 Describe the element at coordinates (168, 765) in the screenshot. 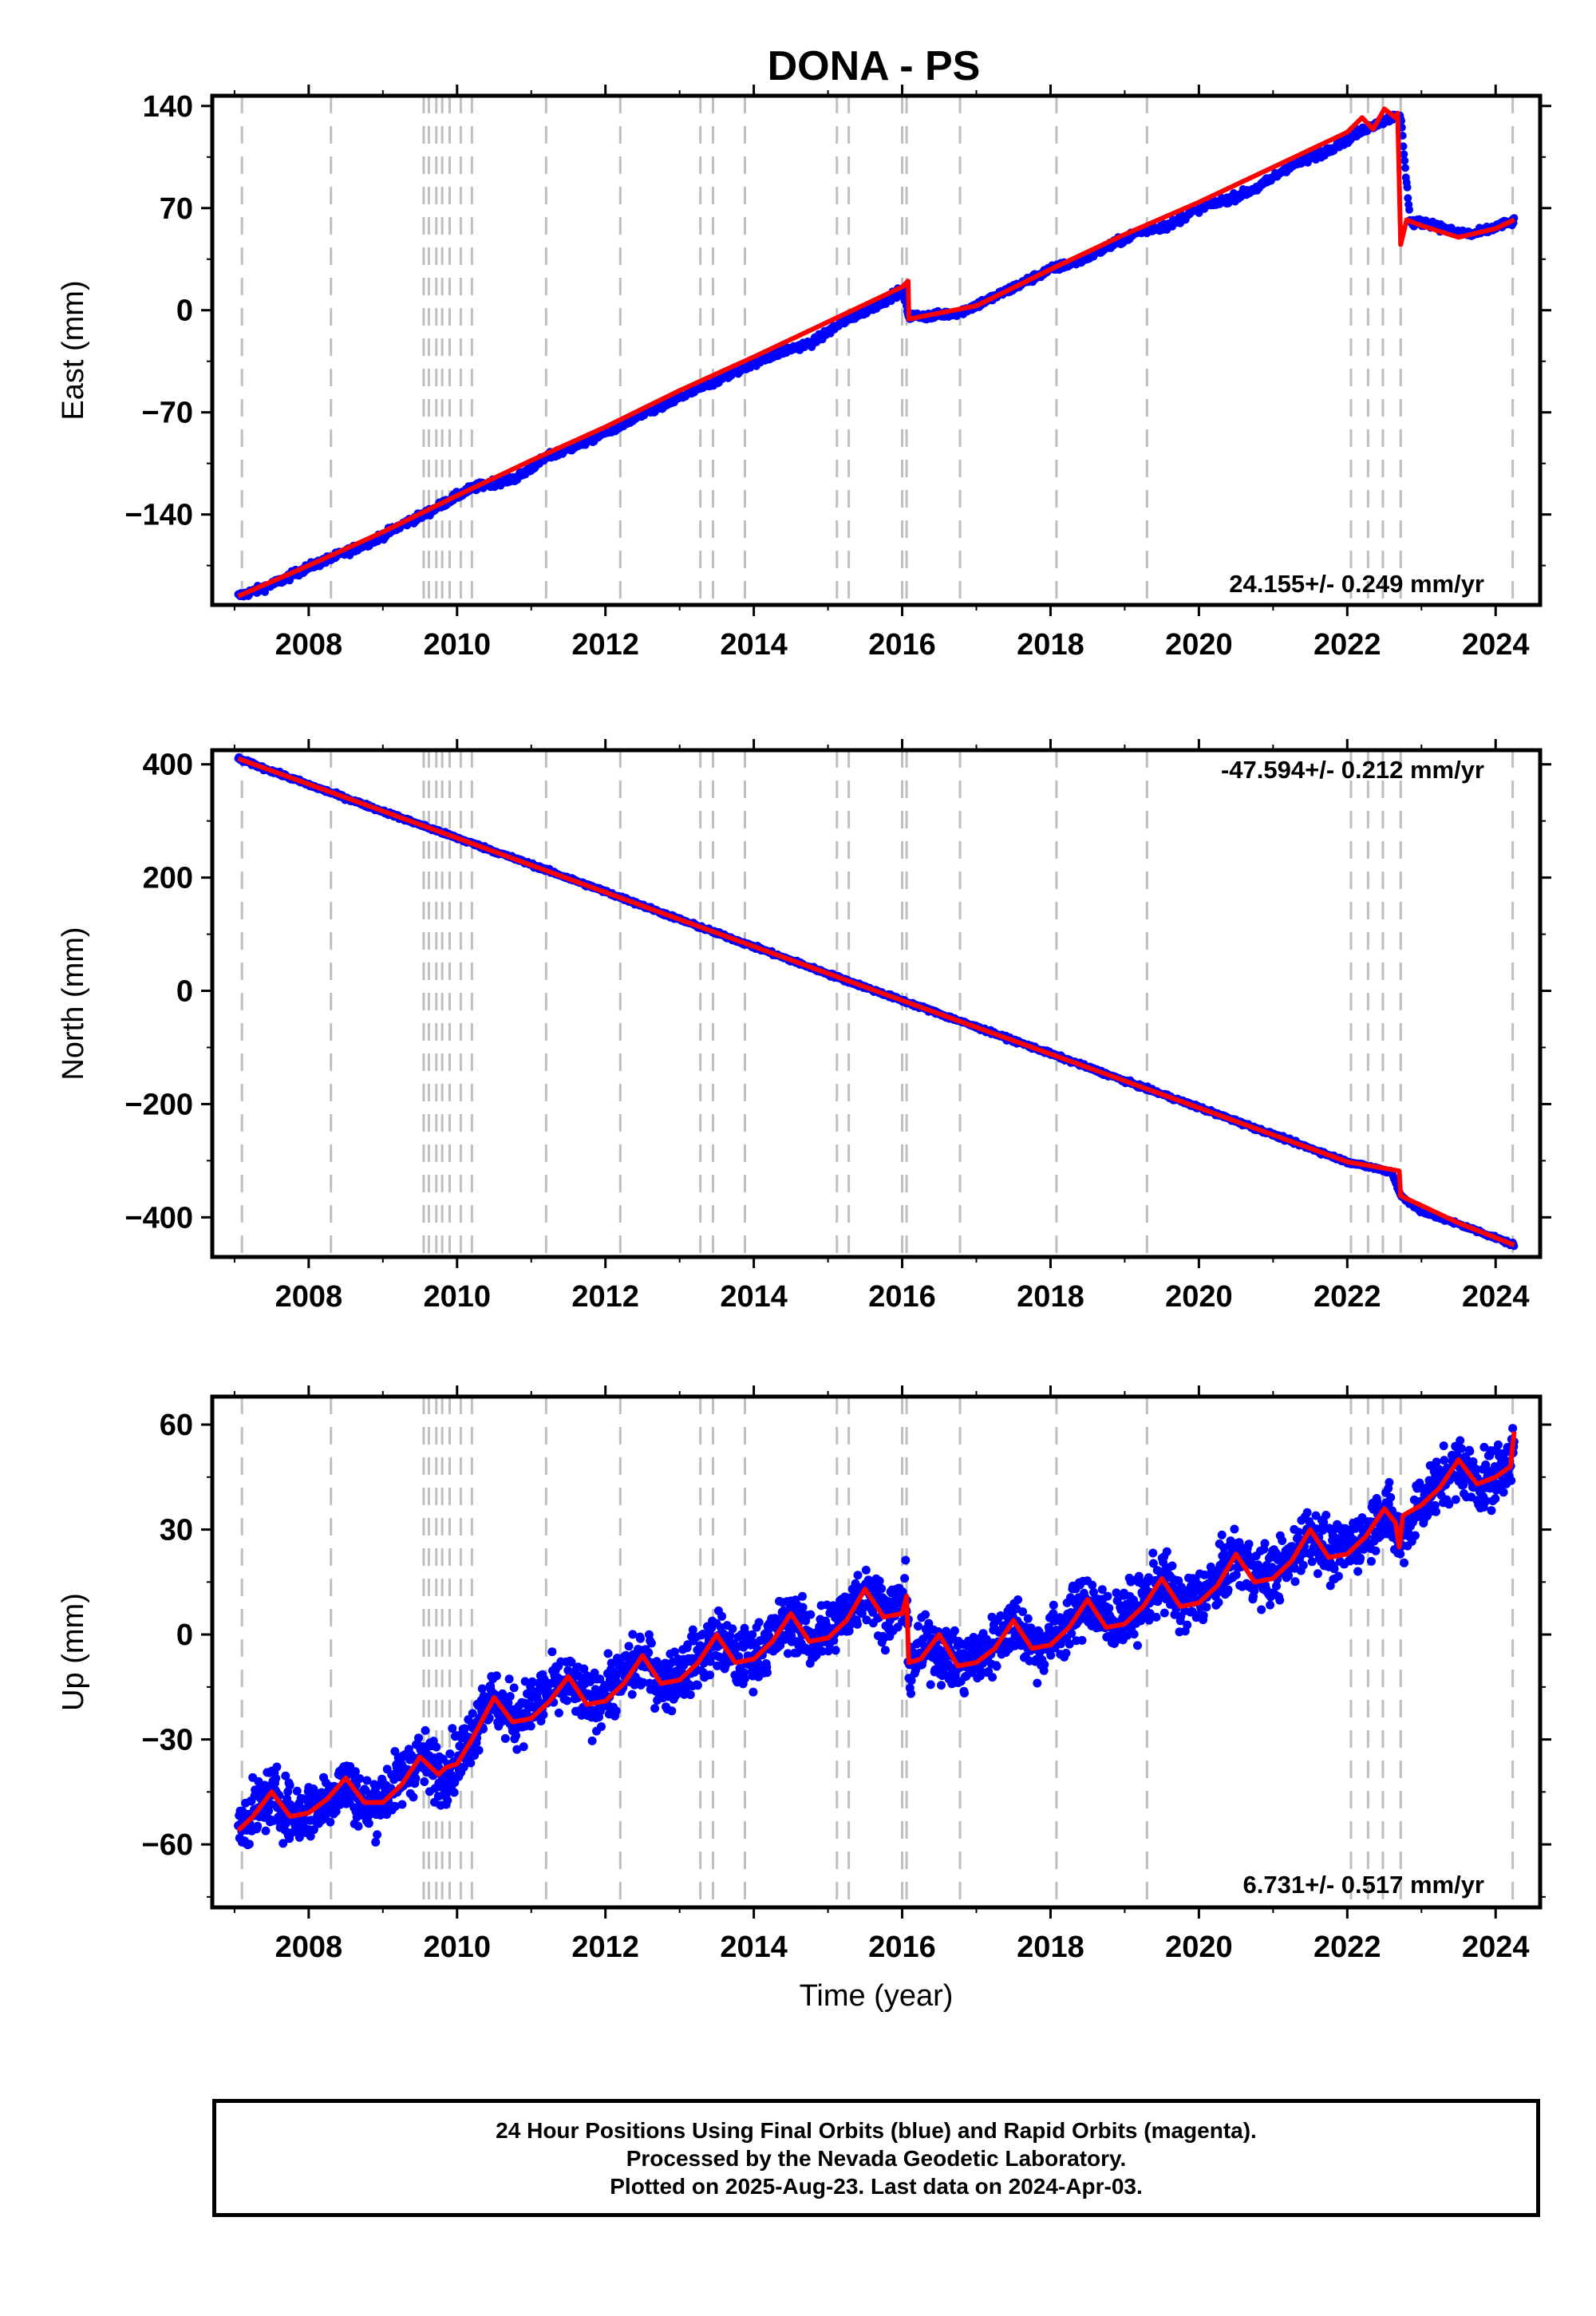

I see `ytick-label: 400` at that location.